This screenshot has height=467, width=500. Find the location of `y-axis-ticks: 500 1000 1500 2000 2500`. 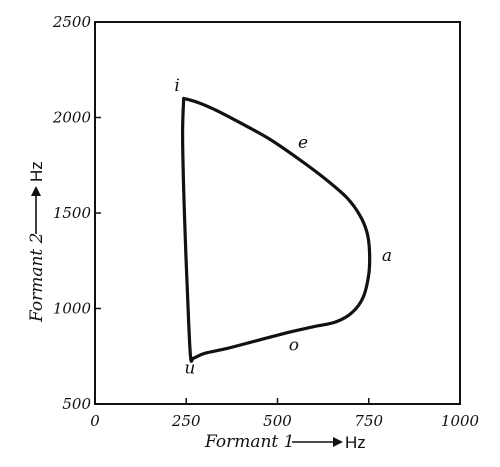

y-axis-ticks: 500 1000 1500 2000 2500 is located at coordinates (76, 213).